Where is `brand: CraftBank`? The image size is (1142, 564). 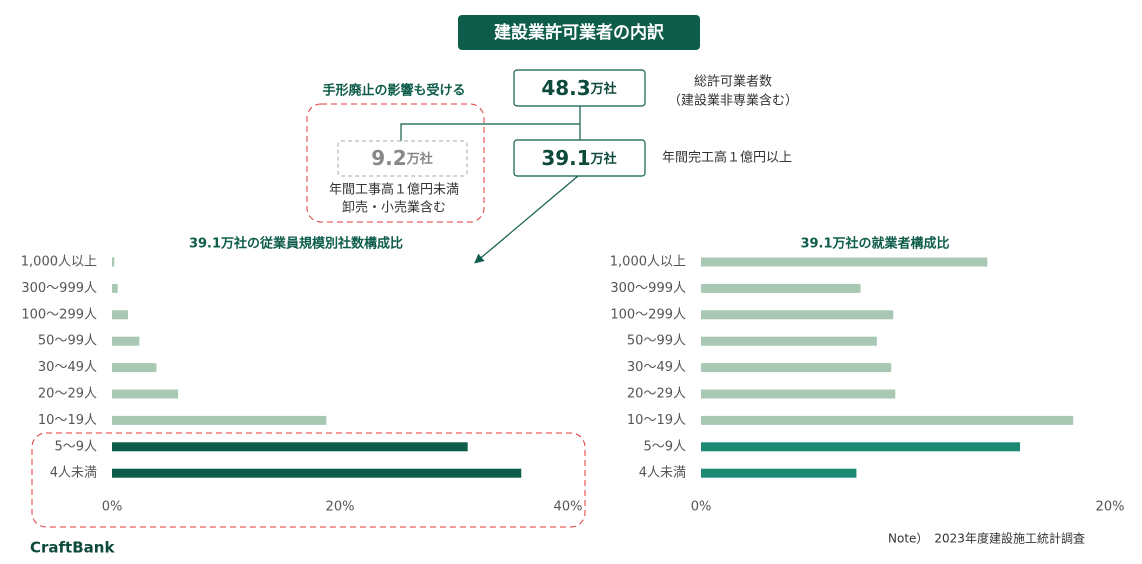
brand: CraftBank is located at coordinates (72, 548).